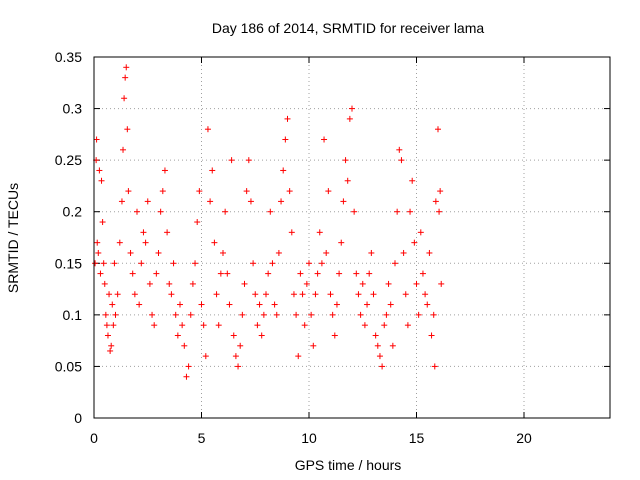  I want to click on y-tick-label: 0.2, so click(73, 212).